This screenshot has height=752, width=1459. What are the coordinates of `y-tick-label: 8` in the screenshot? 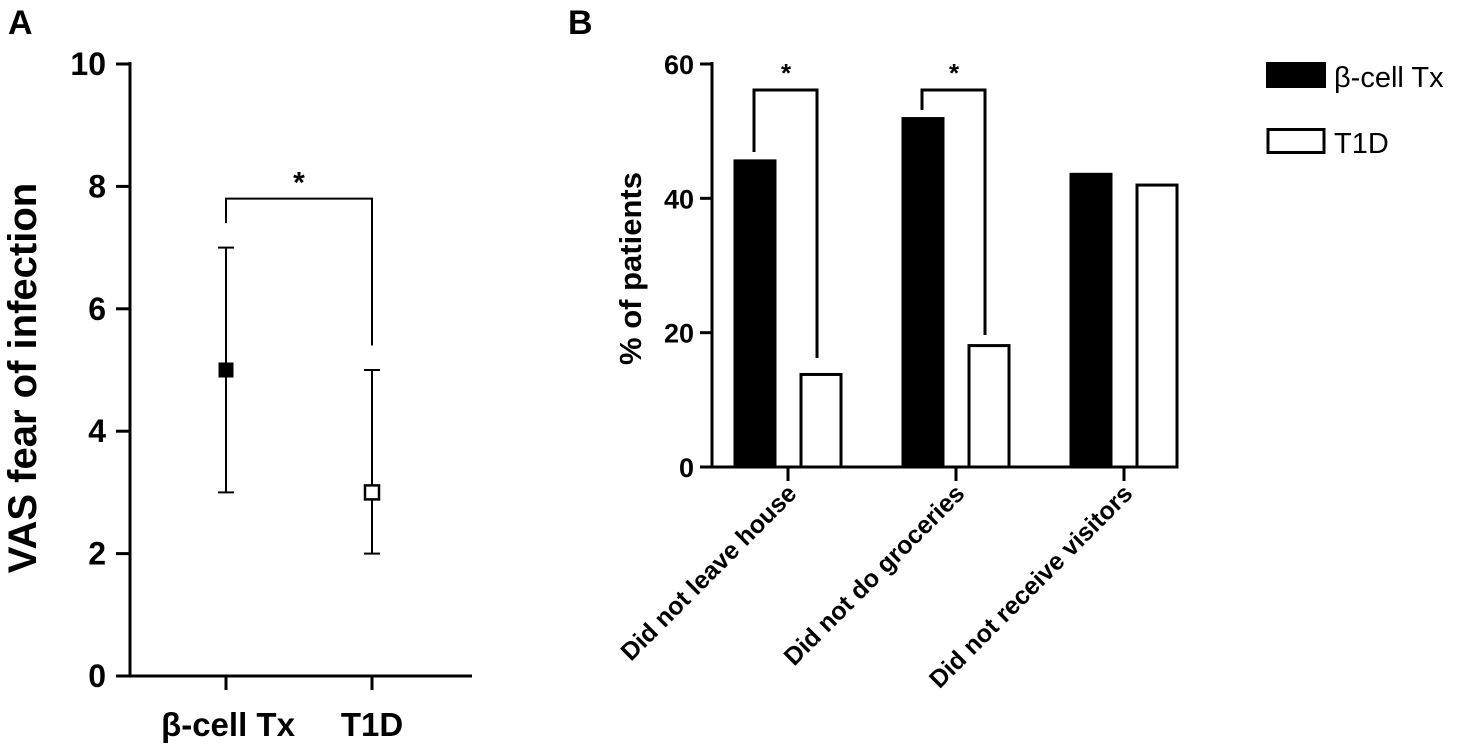 It's located at (97, 186).